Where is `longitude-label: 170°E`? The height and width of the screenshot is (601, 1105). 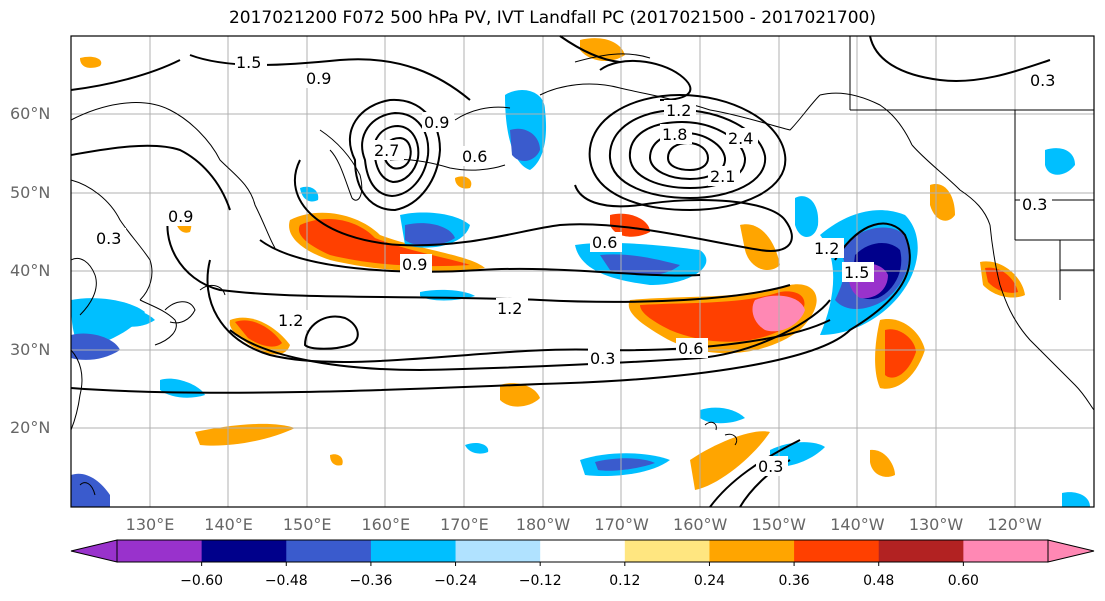
longitude-label: 170°E is located at coordinates (464, 524).